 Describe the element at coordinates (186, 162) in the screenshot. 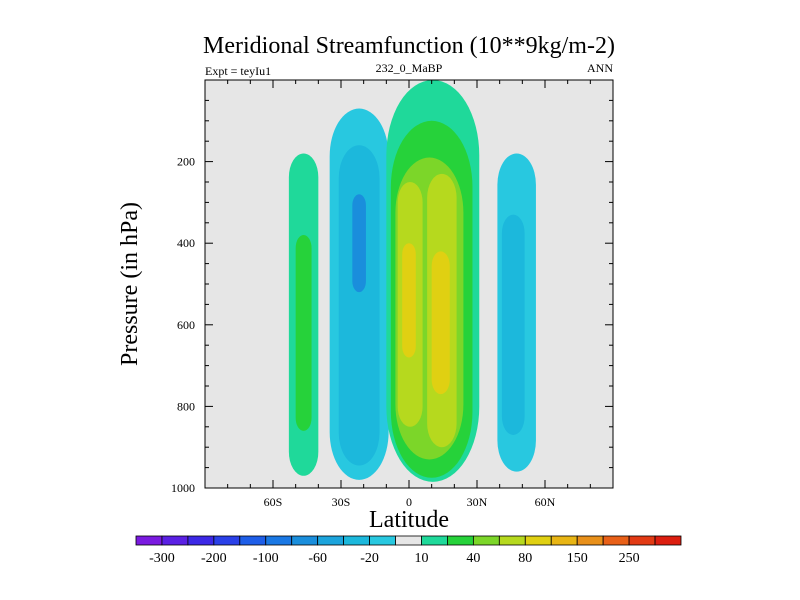

I see `y-tick-label: 200` at that location.